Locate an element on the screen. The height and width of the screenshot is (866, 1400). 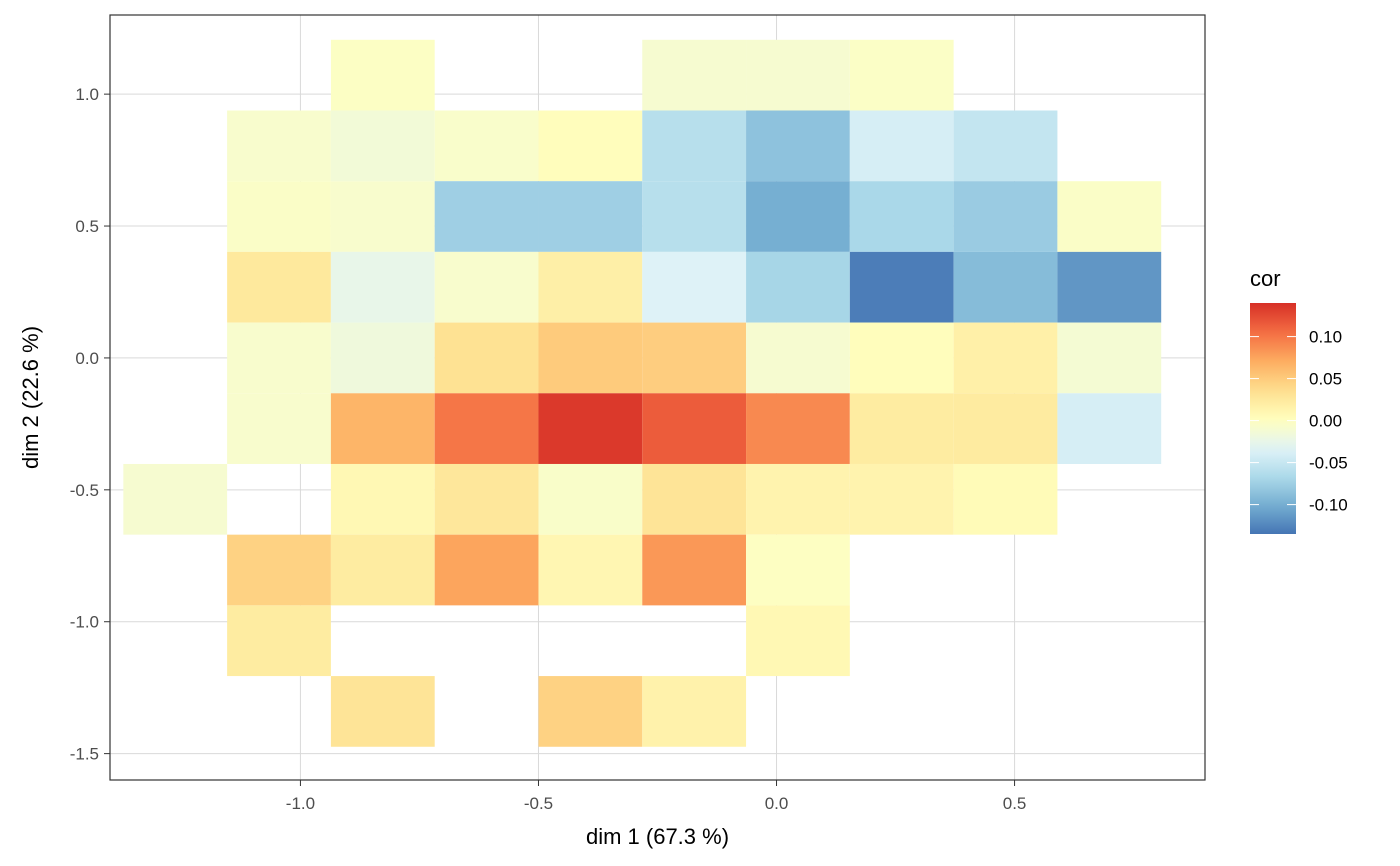
x-tick-label: -1.0 is located at coordinates (300, 803).